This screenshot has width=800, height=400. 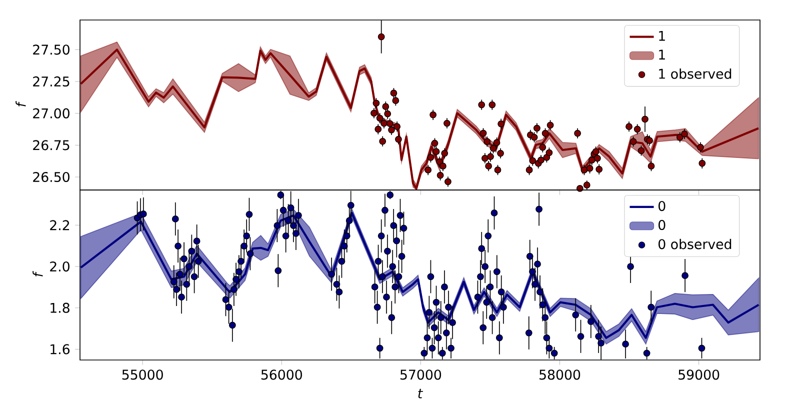 I want to click on y-tick-label: 27.00, so click(x=51, y=113).